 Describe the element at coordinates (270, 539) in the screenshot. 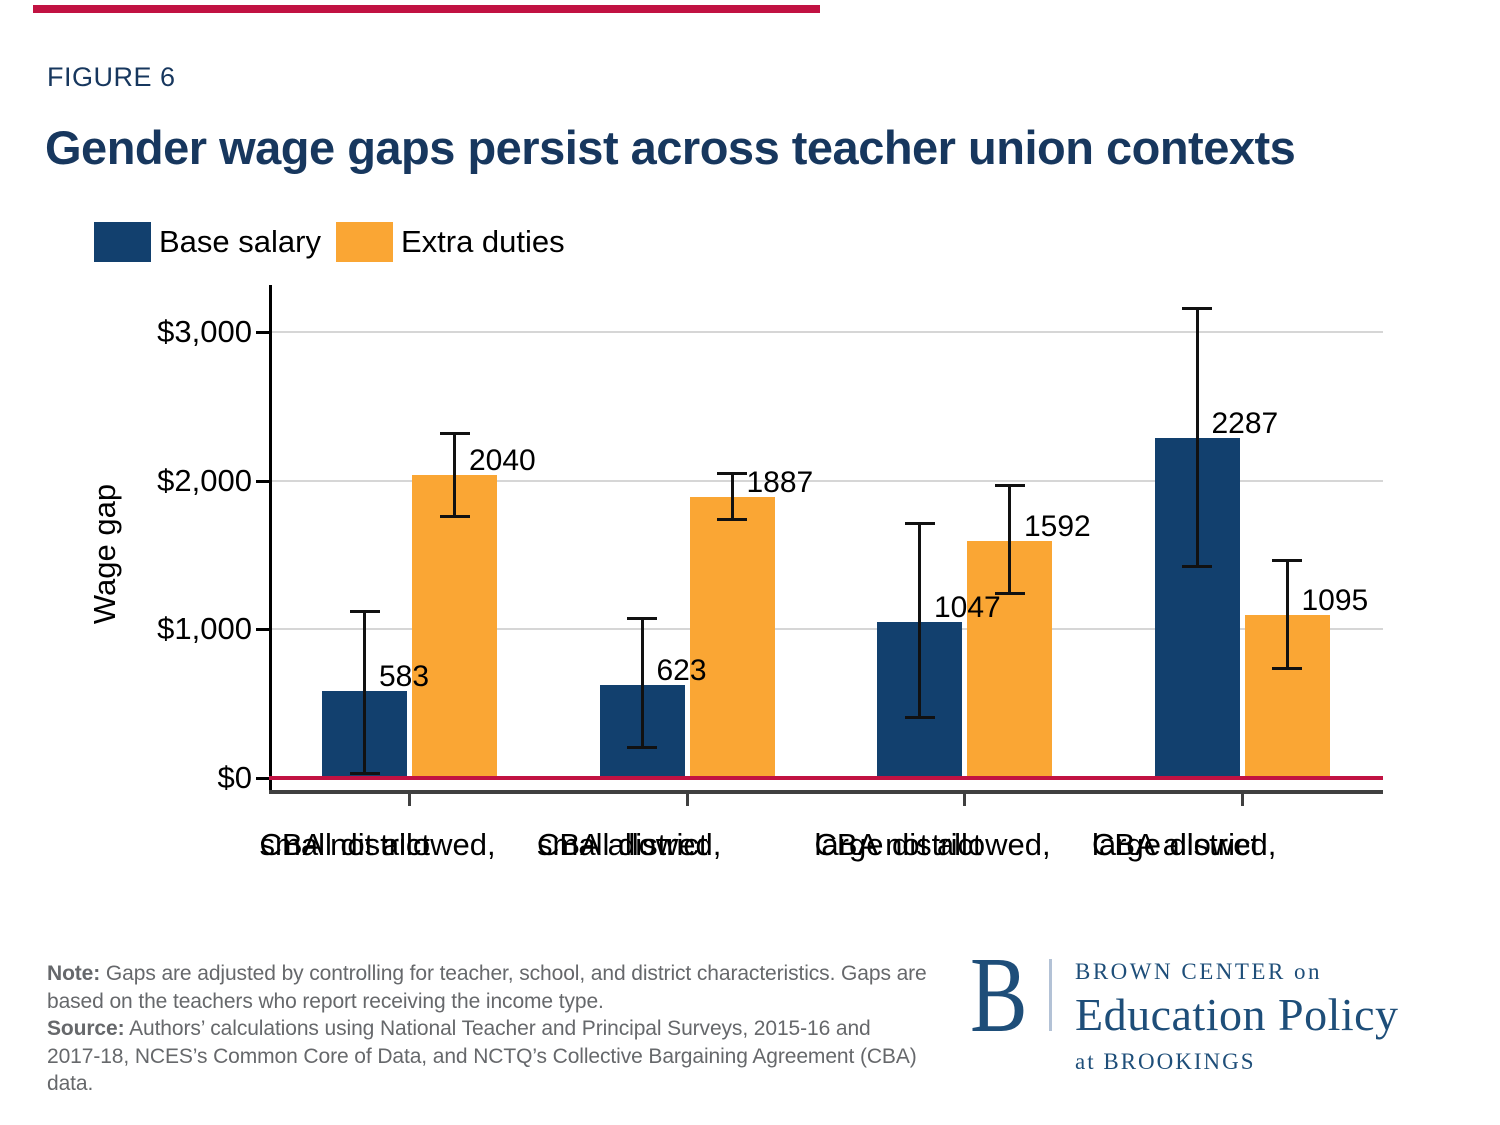

I see `y-axis-line` at that location.